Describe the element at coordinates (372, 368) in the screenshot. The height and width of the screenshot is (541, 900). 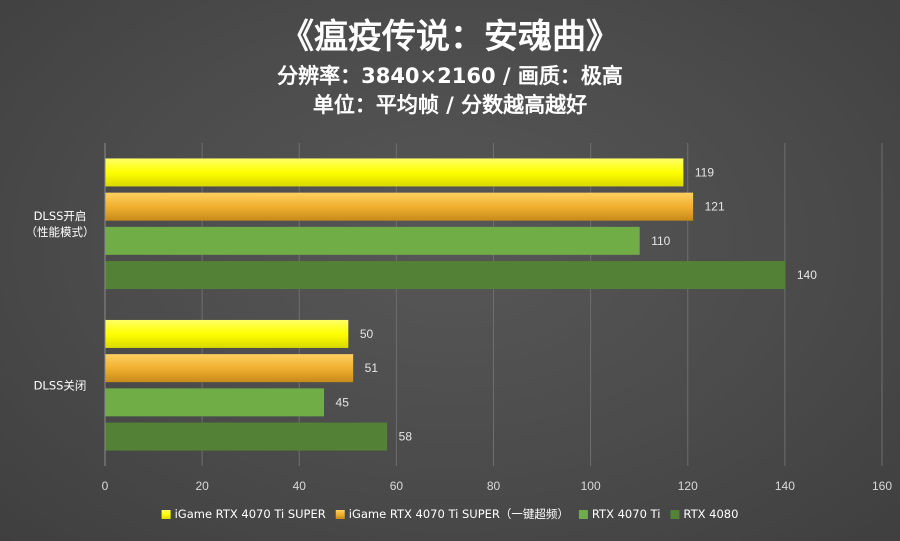
I see `data-label: 51` at that location.